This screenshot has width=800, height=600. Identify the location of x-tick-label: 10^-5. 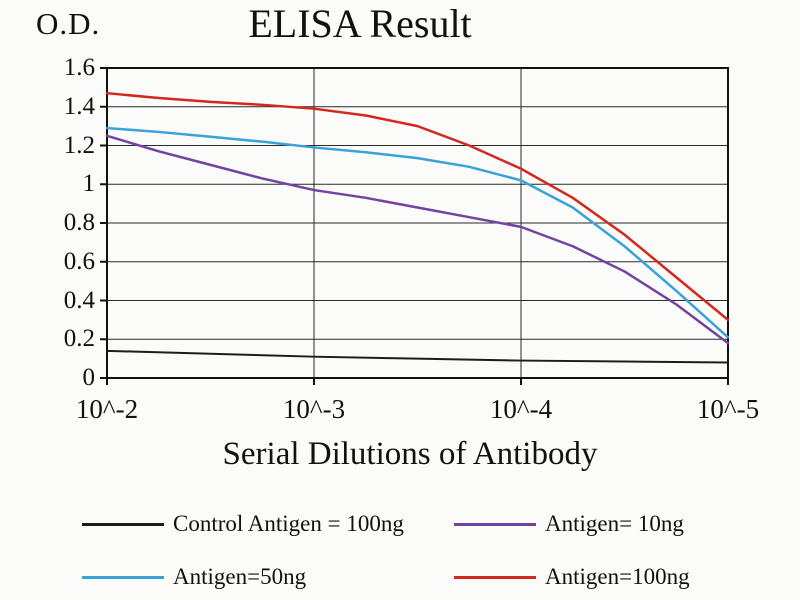
(728, 409).